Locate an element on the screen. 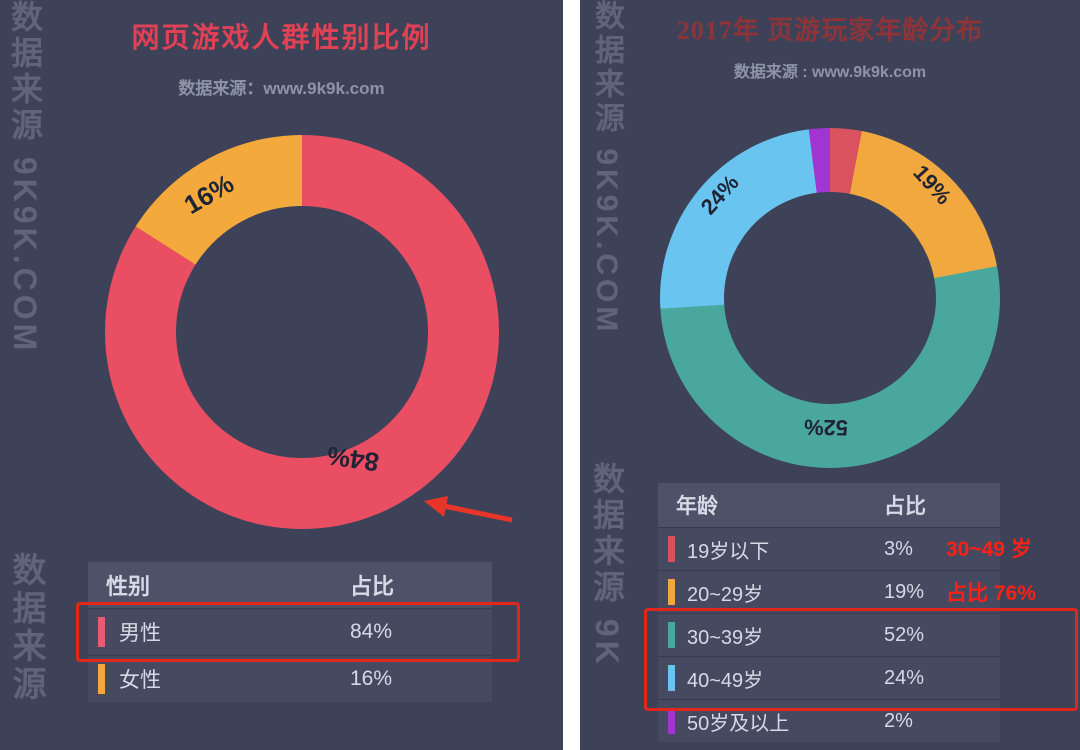  30-39-color-swatch is located at coordinates (671, 635).